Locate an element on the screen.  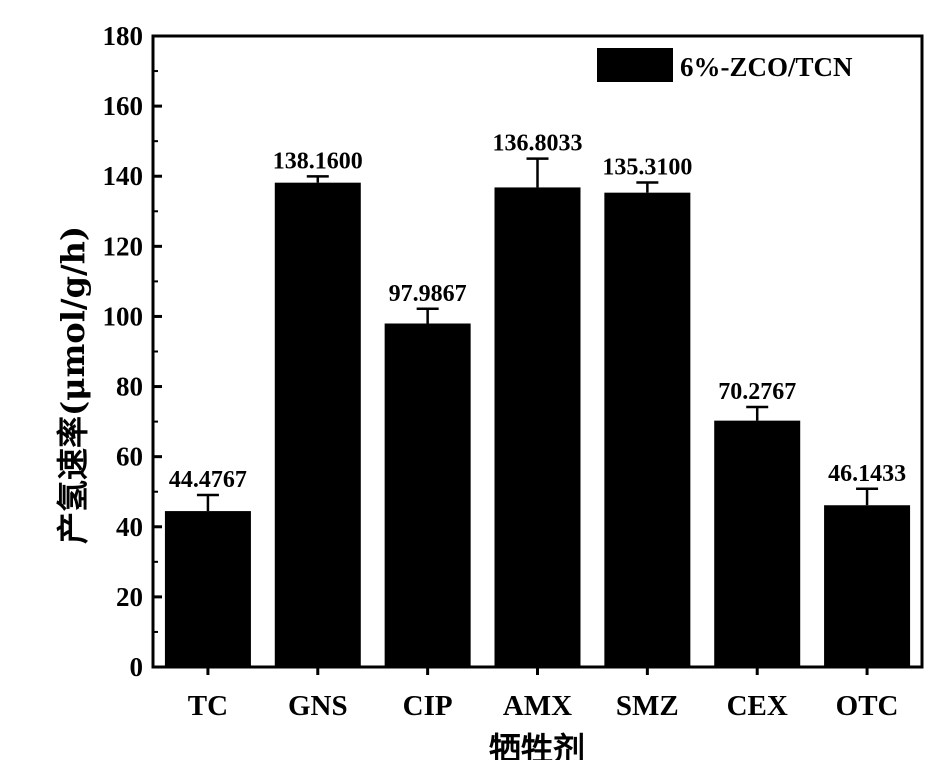
data-label: 44.4767 is located at coordinates (208, 480).